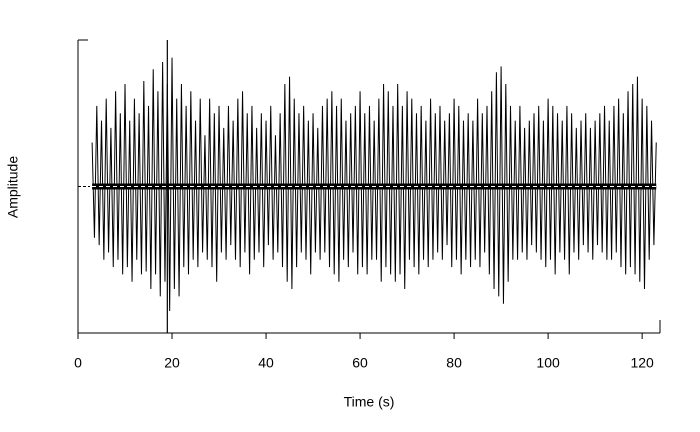  Describe the element at coordinates (78, 363) in the screenshot. I see `x-tick-label: 0` at that location.